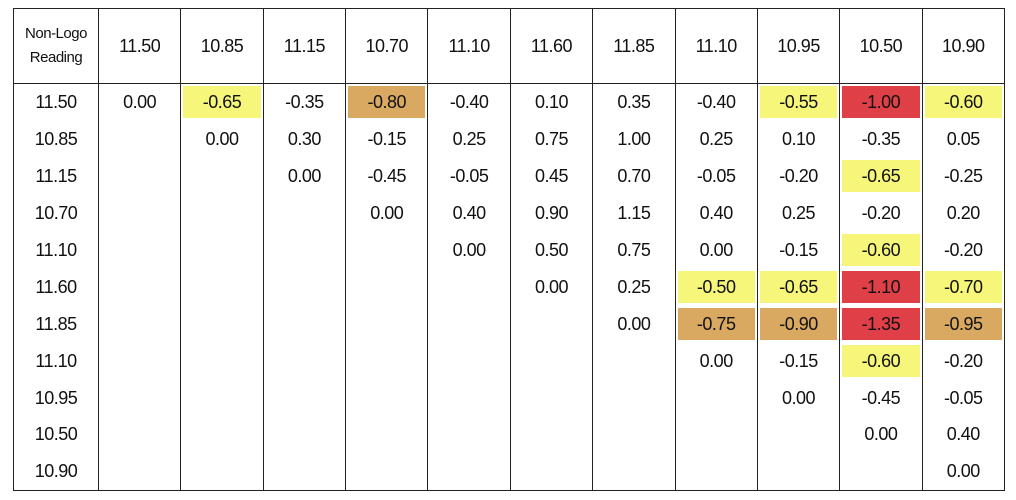 The image size is (1016, 500). Describe the element at coordinates (963, 287) in the screenshot. I see `cell: -0.70` at that location.